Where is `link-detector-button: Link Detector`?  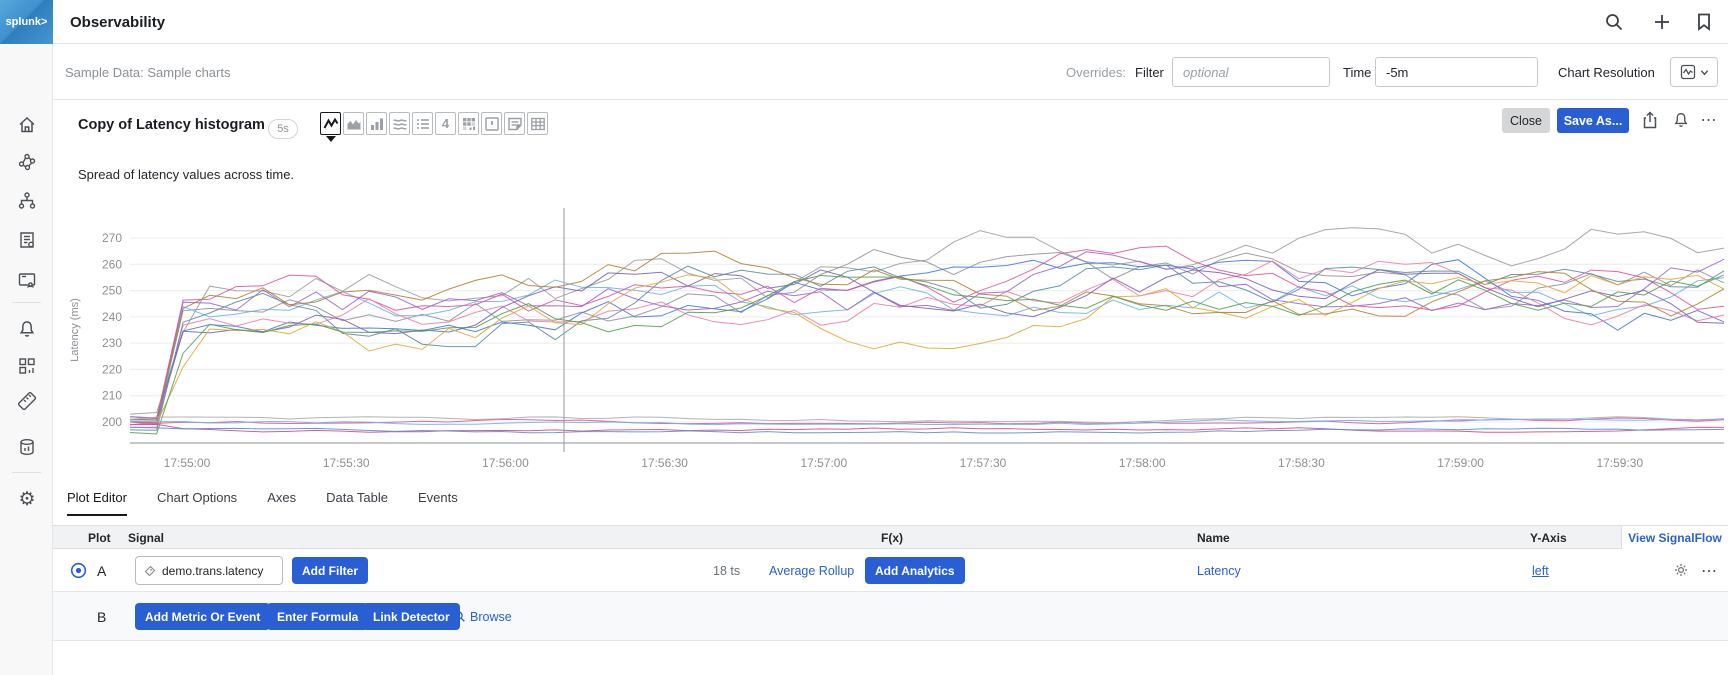
link-detector-button: Link Detector is located at coordinates (411, 616).